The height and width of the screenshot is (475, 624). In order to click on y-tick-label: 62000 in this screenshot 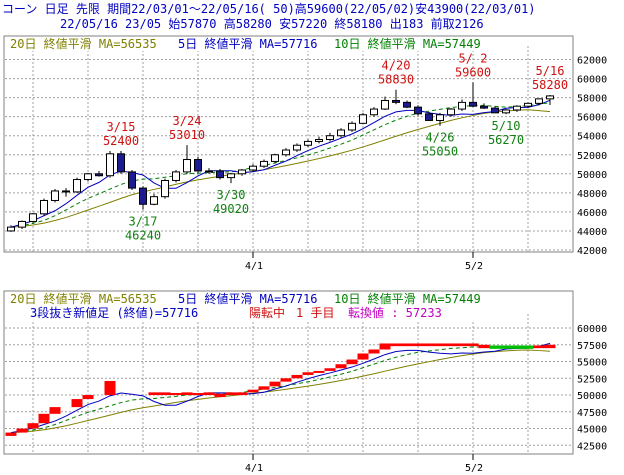, I will do `click(592, 61)`.